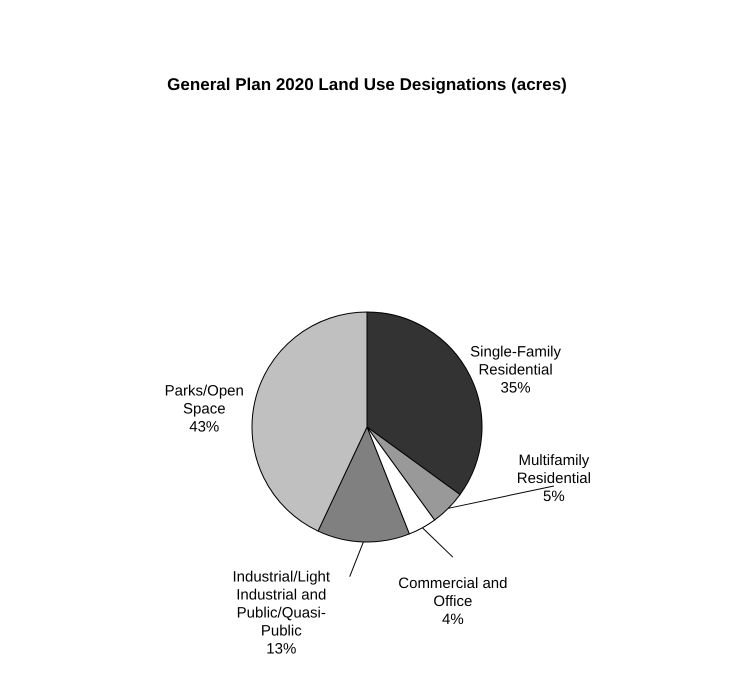 Image resolution: width=734 pixels, height=685 pixels. Describe the element at coordinates (553, 469) in the screenshot. I see `slice-label: Multifamily Residential` at that location.